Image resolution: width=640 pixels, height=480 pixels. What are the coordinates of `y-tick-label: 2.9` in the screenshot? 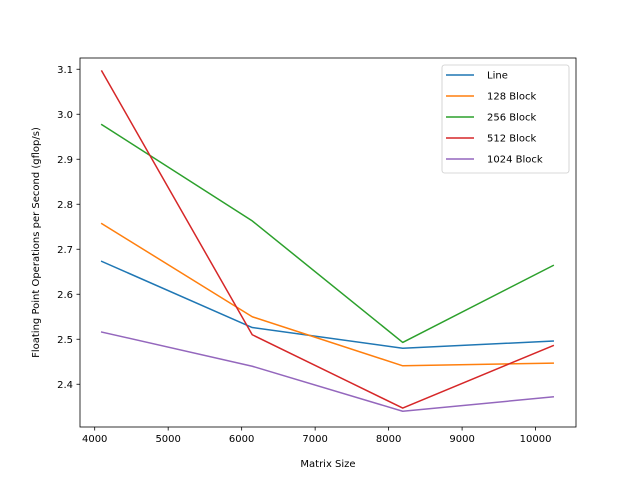 It's located at (65, 160).